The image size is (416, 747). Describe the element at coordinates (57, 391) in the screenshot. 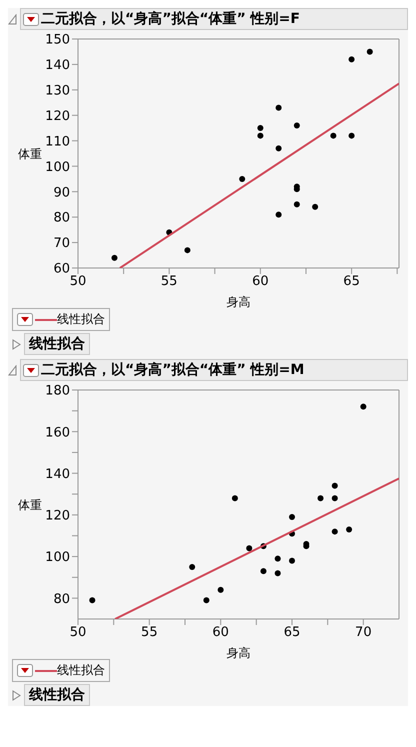

I see `y-tick-label: 180` at that location.